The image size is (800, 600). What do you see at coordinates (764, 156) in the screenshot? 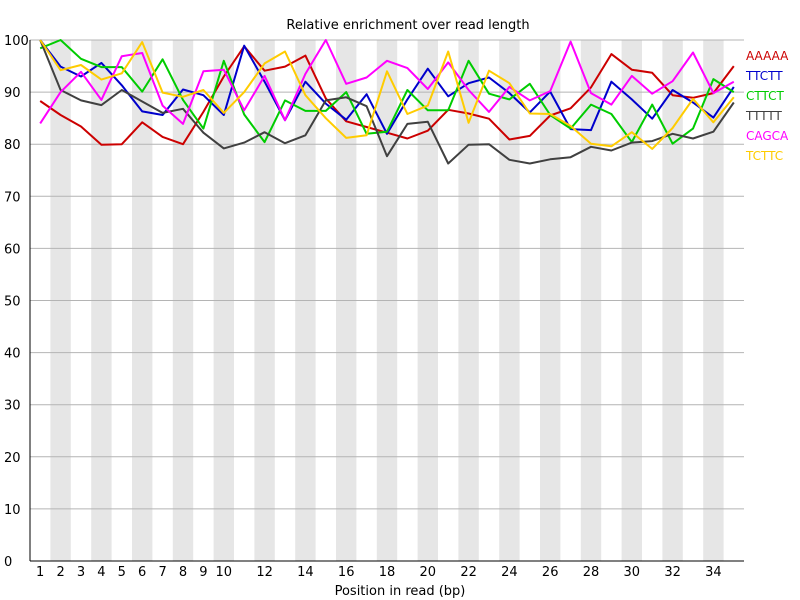
I see `legend-entry-tcttc: TCTTC` at bounding box center [764, 156].